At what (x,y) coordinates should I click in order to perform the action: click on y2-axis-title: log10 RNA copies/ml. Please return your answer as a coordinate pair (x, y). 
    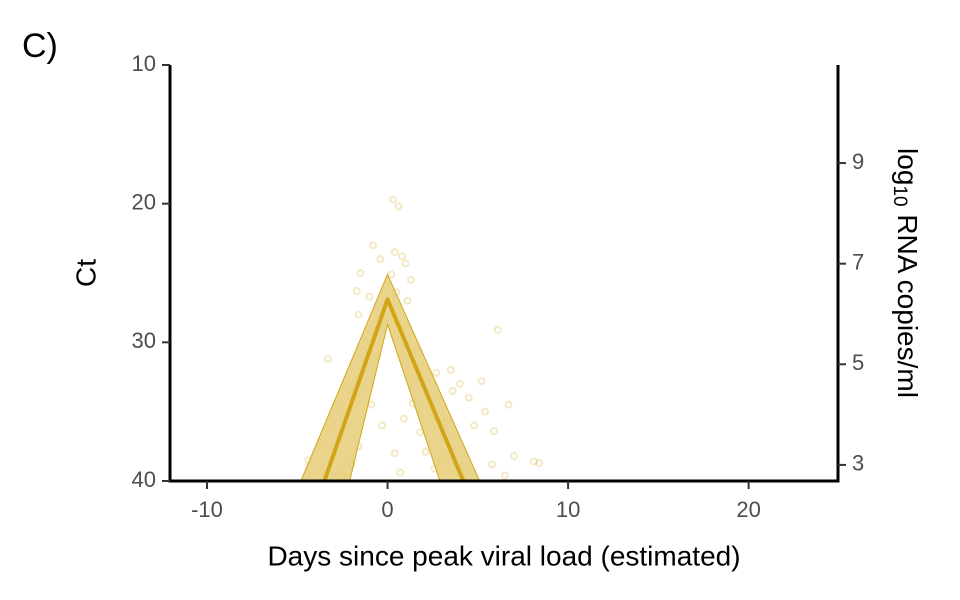
    Looking at the image, I should click on (906, 273).